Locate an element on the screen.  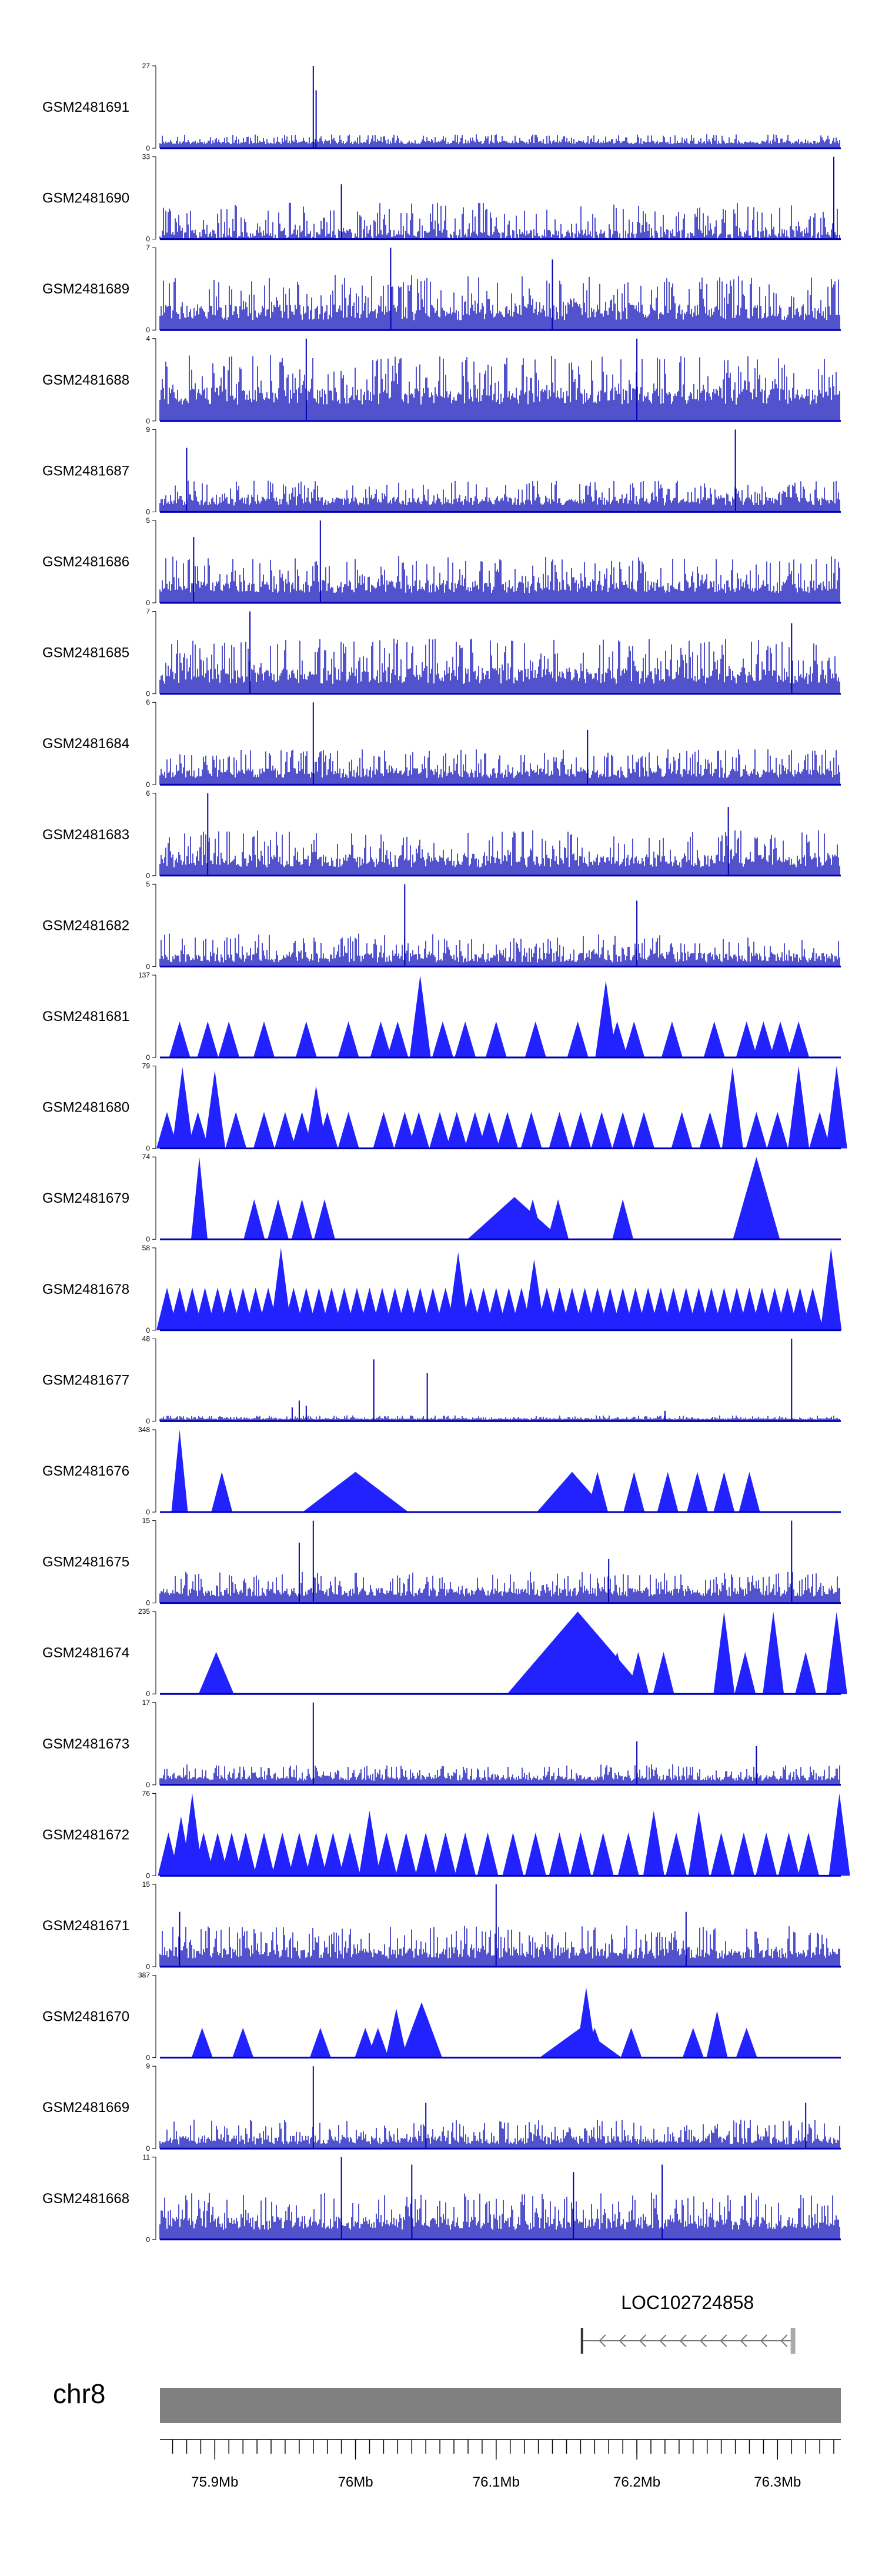
track-GSM2481688: GSM2481688 4 0 is located at coordinates (441, 380).